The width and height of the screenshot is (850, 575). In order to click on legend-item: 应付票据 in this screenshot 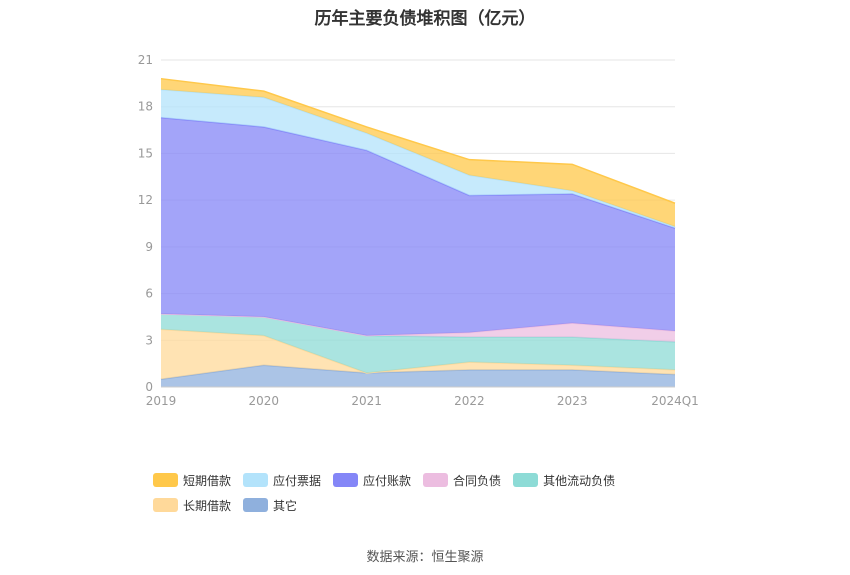, I will do `click(282, 480)`.